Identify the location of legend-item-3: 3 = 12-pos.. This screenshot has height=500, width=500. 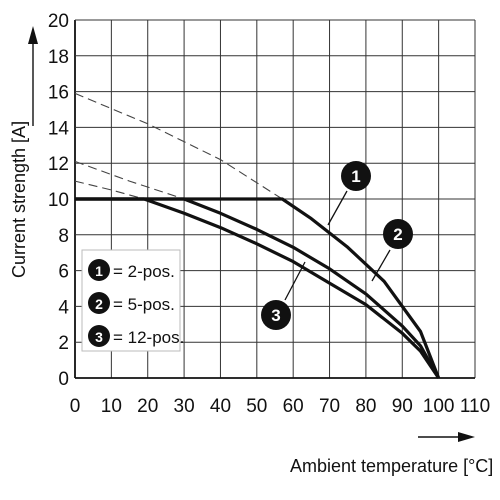
(136, 336).